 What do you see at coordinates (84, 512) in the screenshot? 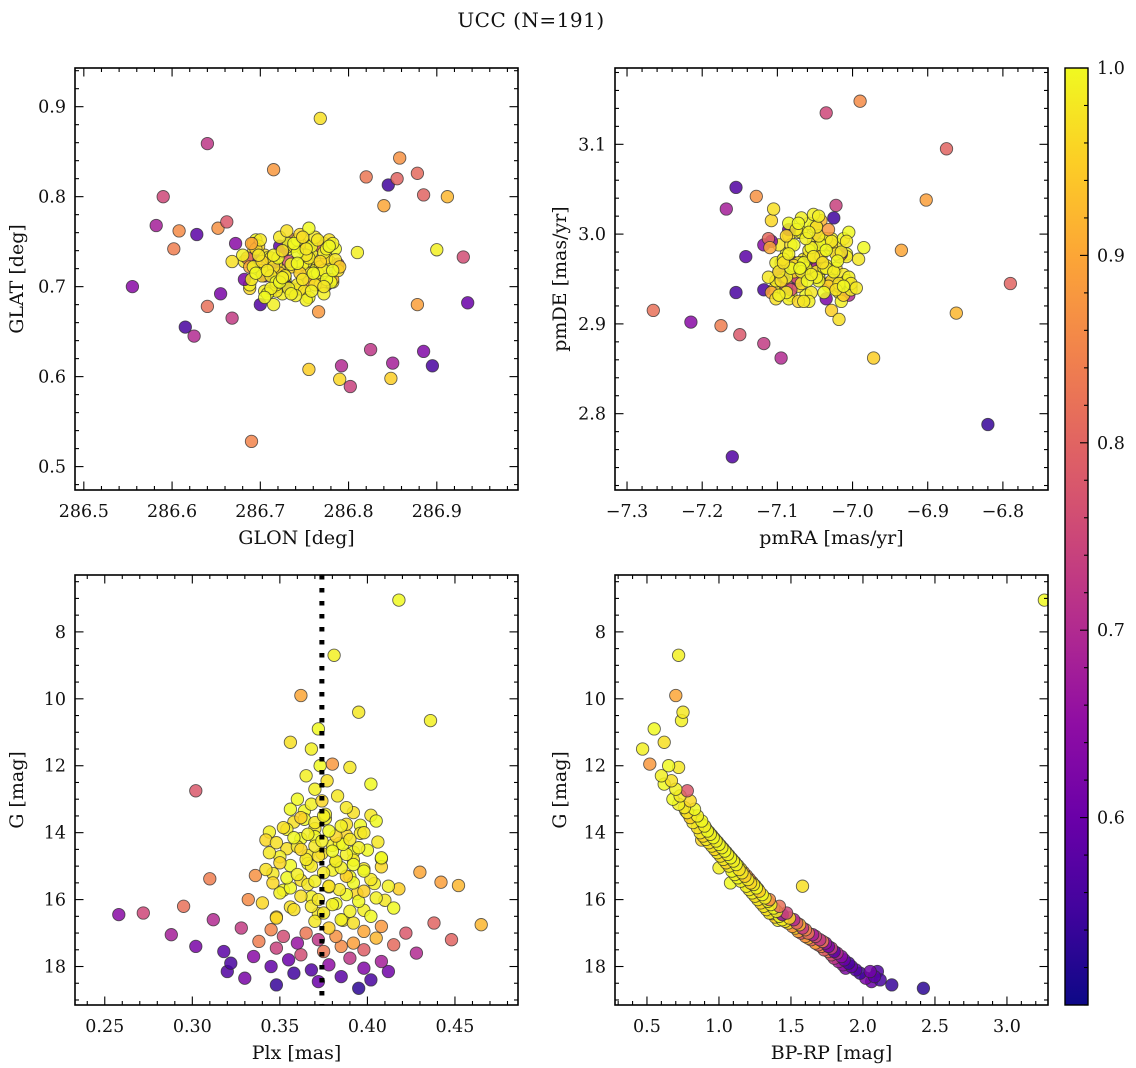
I see `x-tick-label: 286.5` at bounding box center [84, 512].